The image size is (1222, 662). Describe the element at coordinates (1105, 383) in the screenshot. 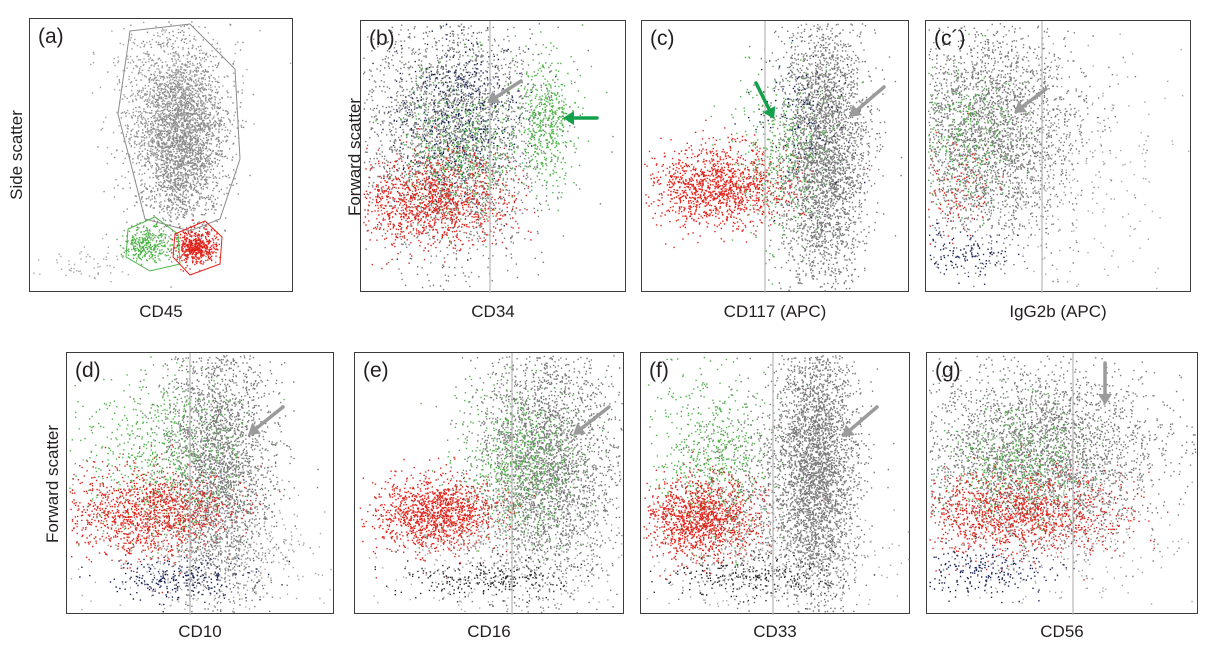

I see `gray-arrow-g` at that location.